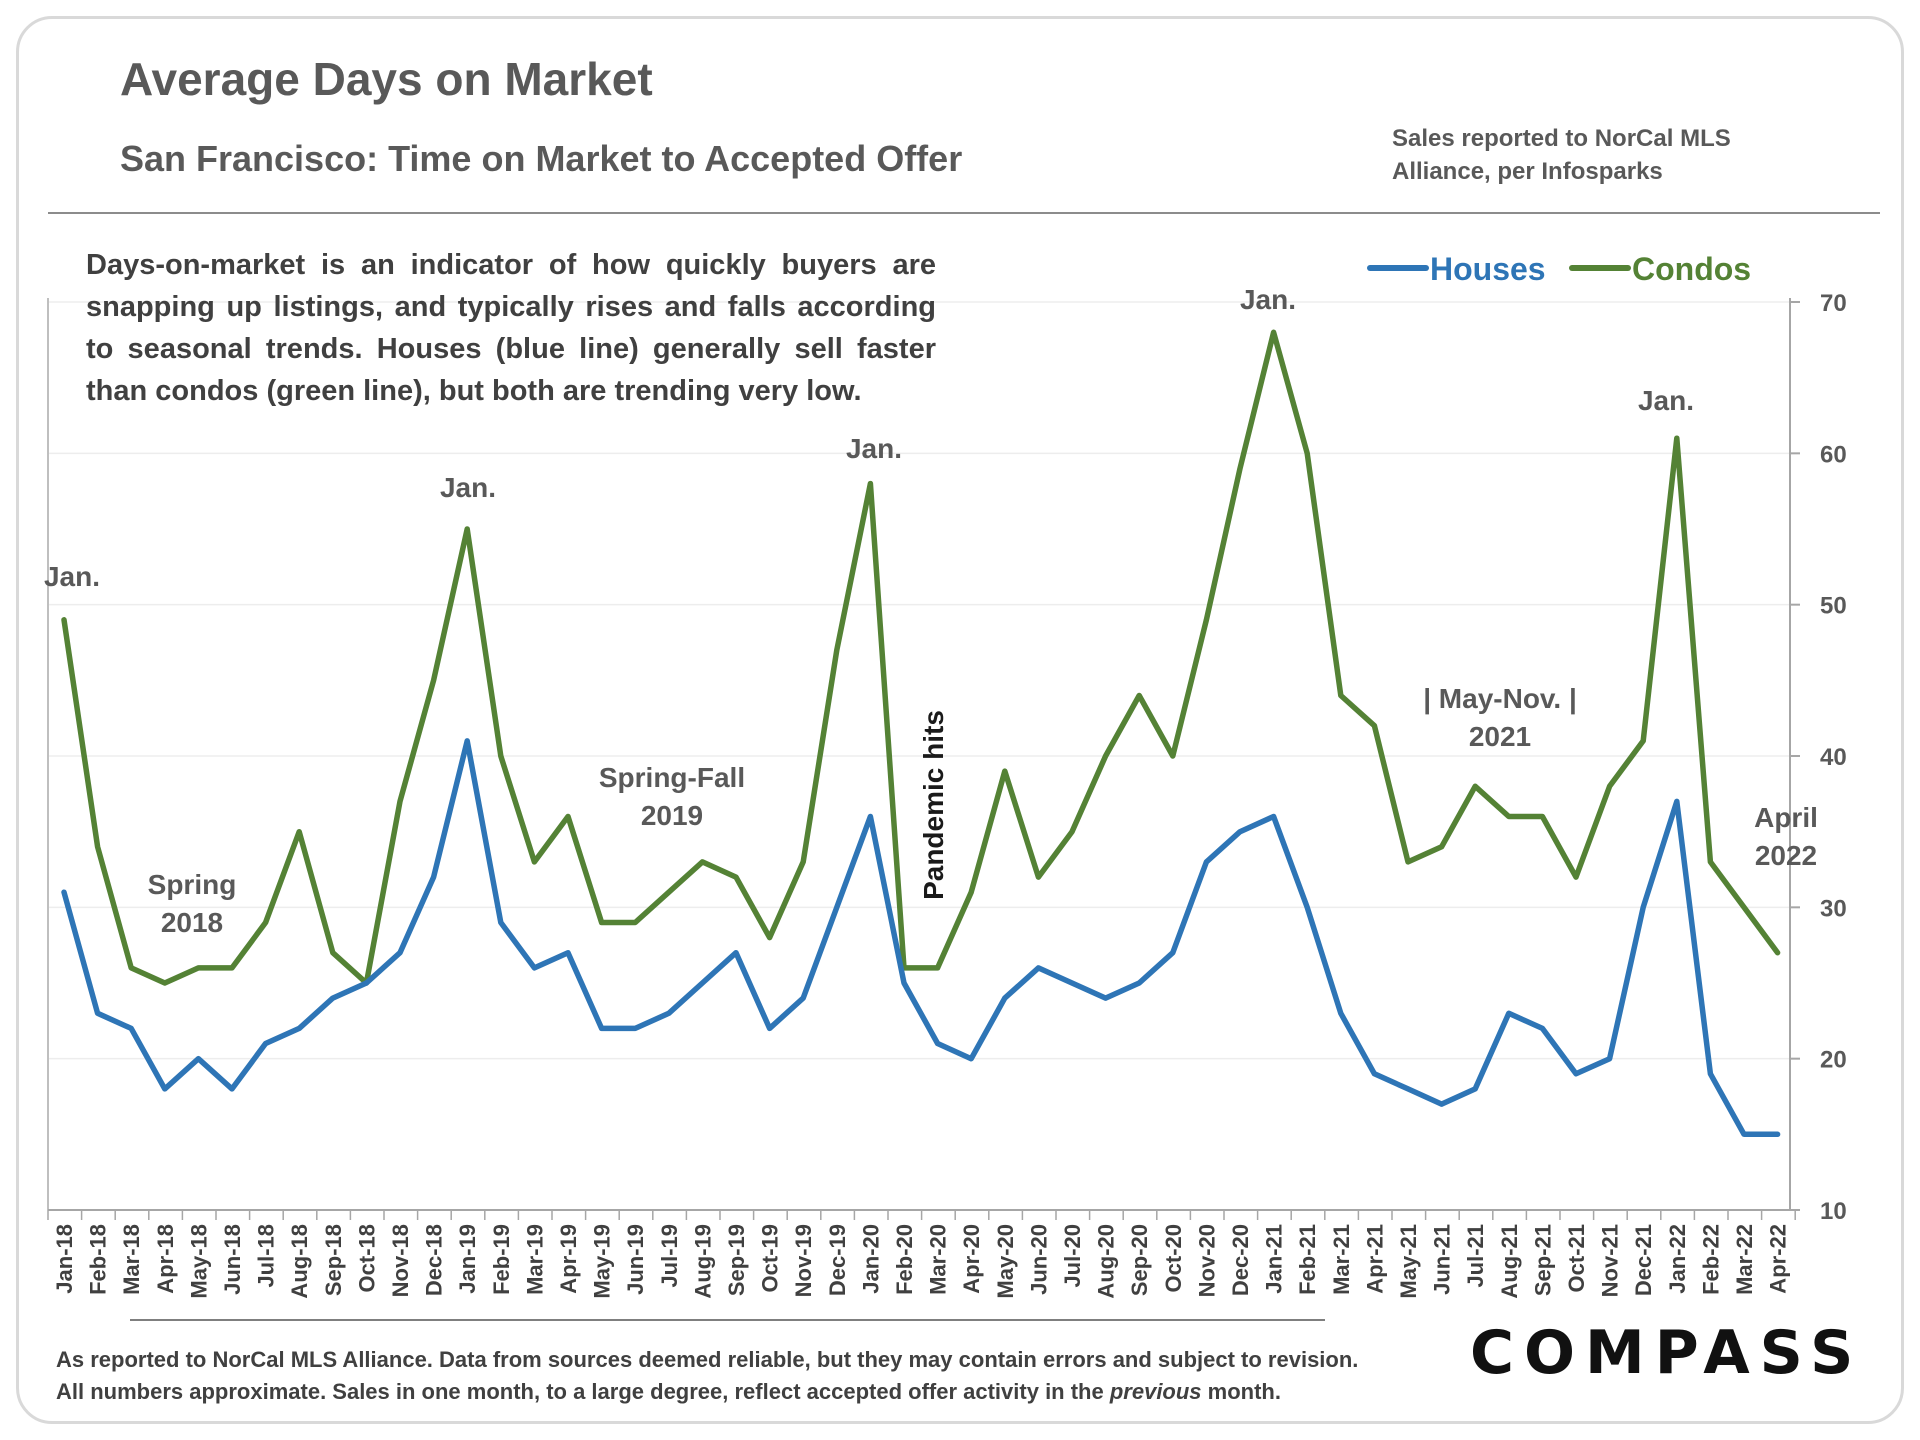 The height and width of the screenshot is (1440, 1920). What do you see at coordinates (1500, 698) in the screenshot?
I see `annotation-may-nov-2021: | May-Nov. |` at bounding box center [1500, 698].